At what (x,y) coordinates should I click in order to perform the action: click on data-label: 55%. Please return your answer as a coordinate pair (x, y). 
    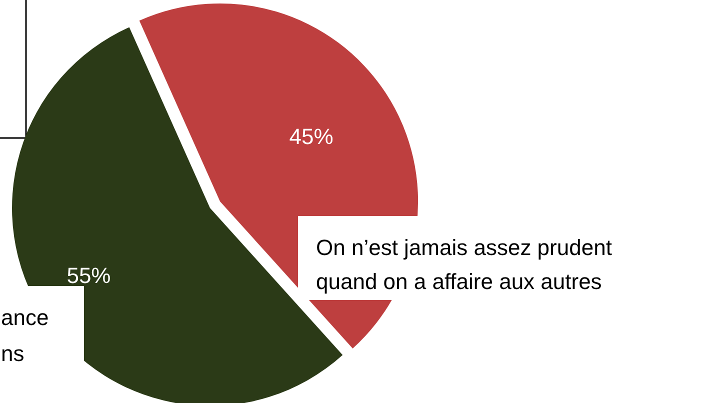
    Looking at the image, I should click on (88, 275).